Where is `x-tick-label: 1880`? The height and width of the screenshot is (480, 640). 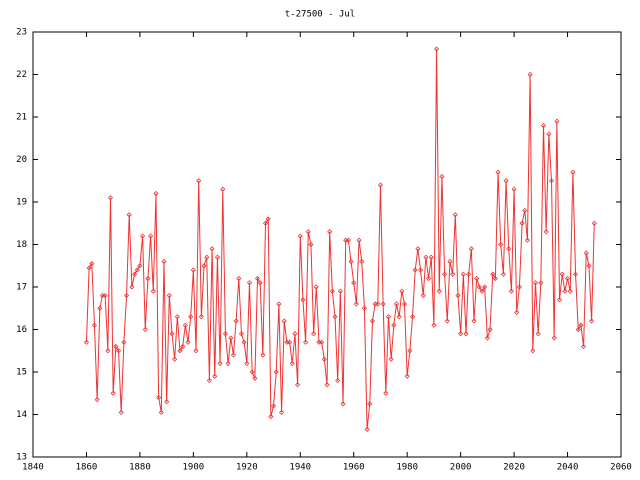
x-tick-label: 1880 is located at coordinates (140, 468).